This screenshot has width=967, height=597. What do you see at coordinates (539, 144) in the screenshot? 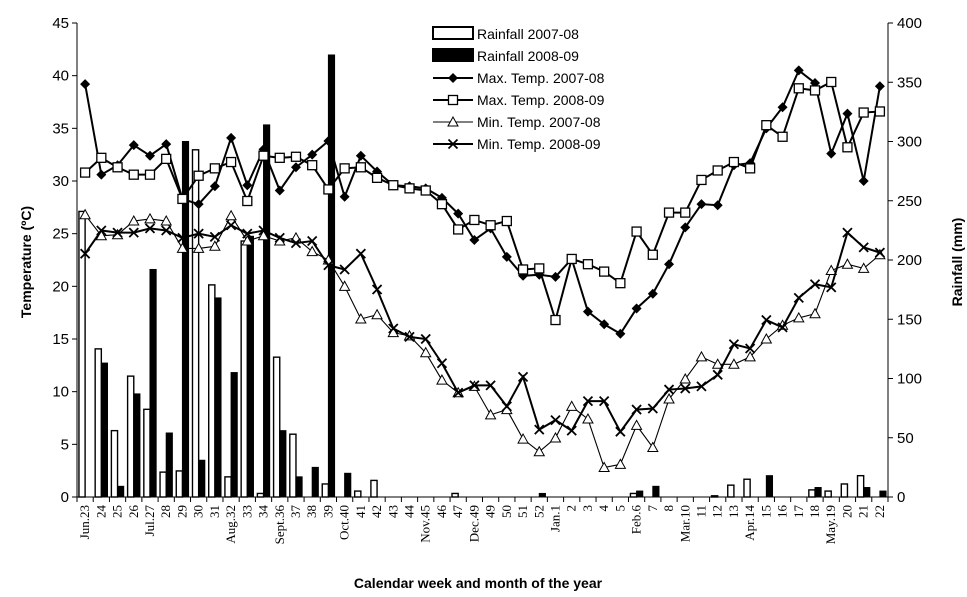
I see `legend-label-min-temp-2008-09: Min. Temp. 2008-09` at bounding box center [539, 144].